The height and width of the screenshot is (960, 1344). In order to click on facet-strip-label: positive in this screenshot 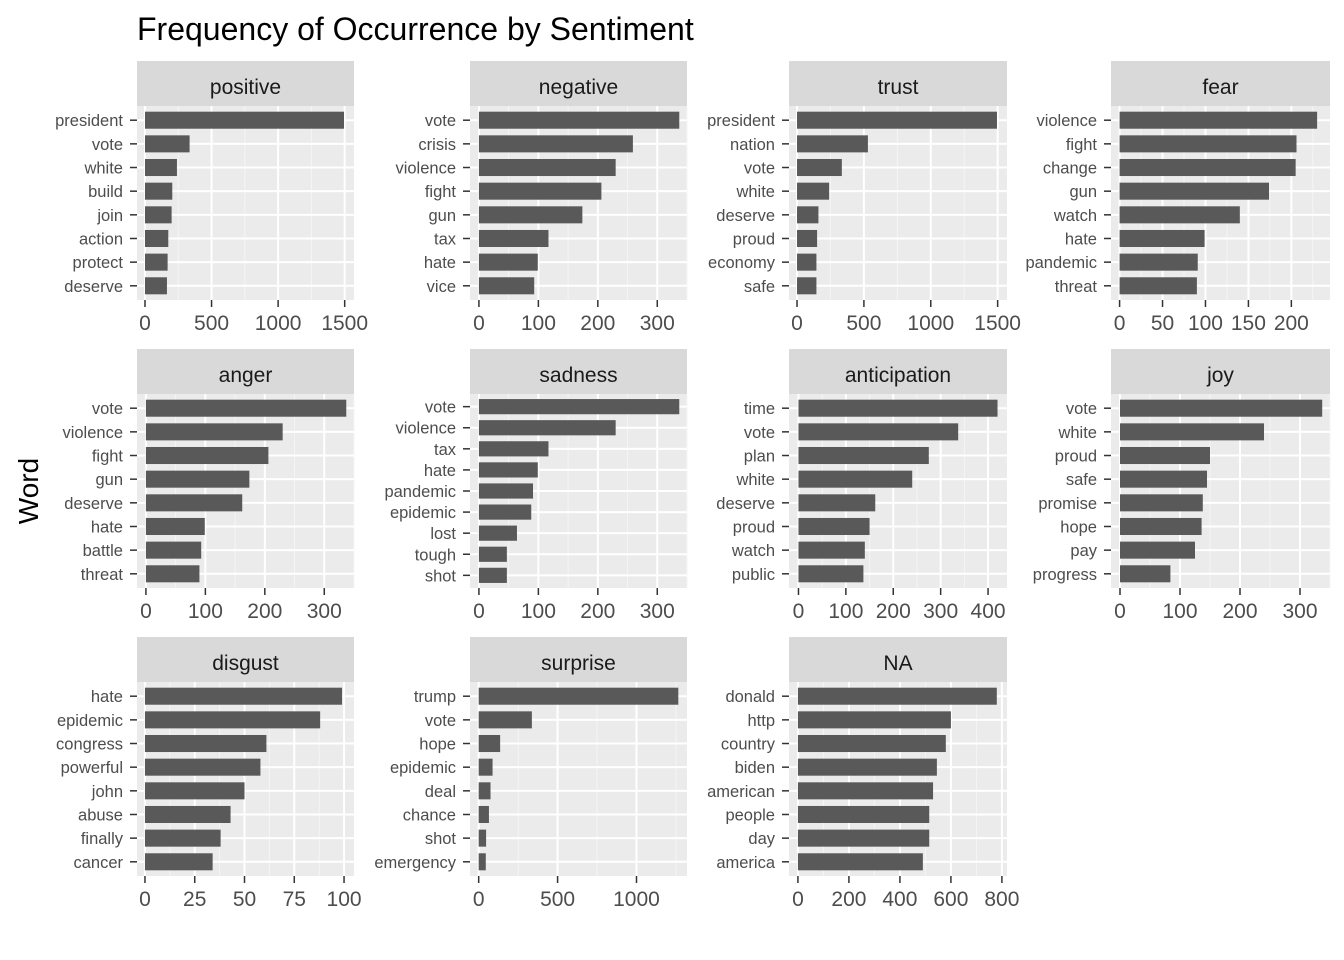, I will do `click(245, 87)`.